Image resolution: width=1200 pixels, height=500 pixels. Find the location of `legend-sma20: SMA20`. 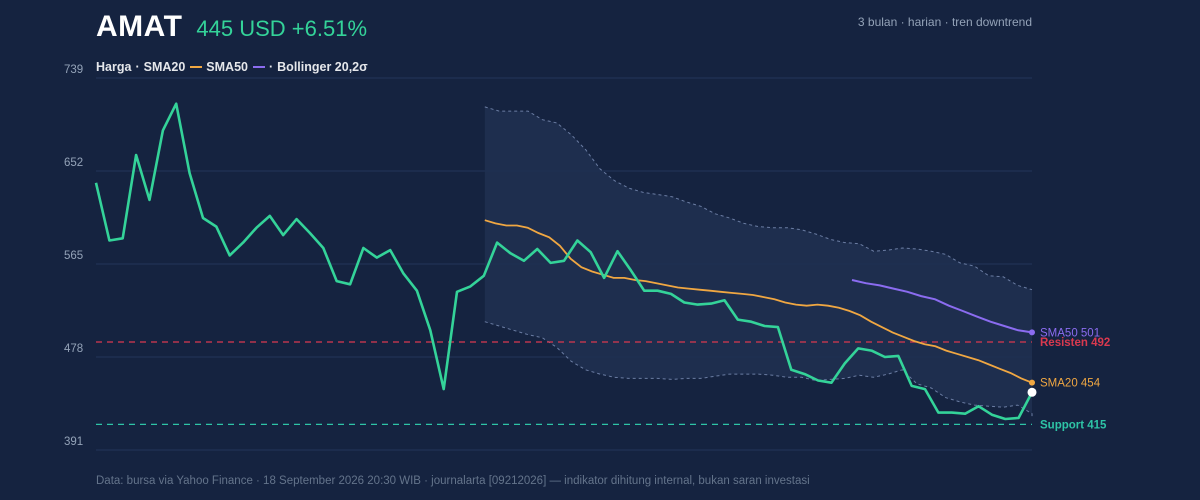

legend-sma20: SMA20 is located at coordinates (164, 67).